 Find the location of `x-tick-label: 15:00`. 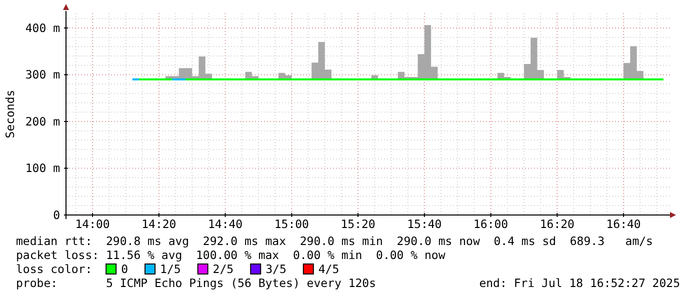

x-tick-label: 15:00 is located at coordinates (292, 224).